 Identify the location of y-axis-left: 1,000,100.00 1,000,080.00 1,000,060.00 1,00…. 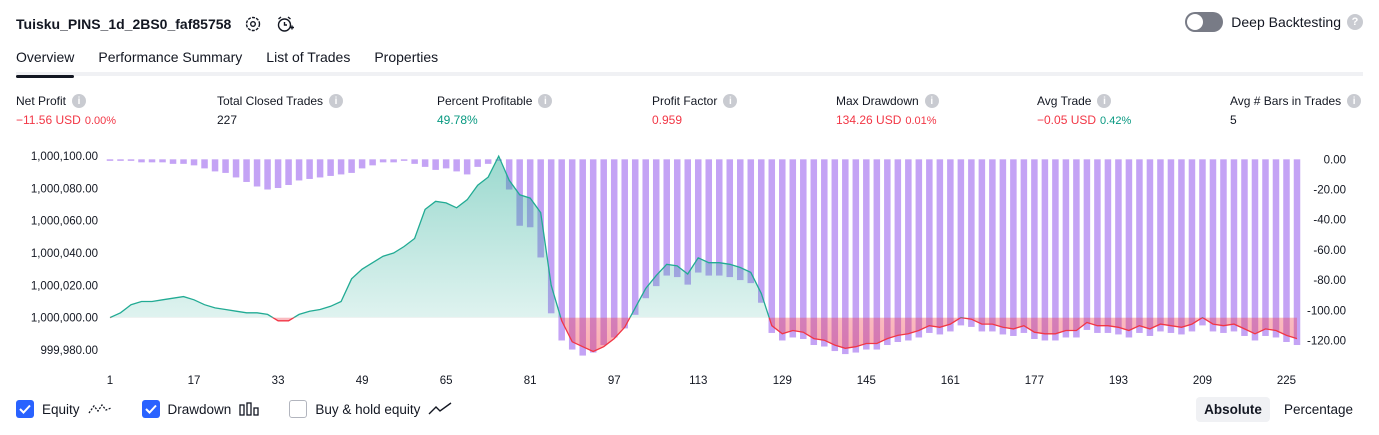
(64, 254).